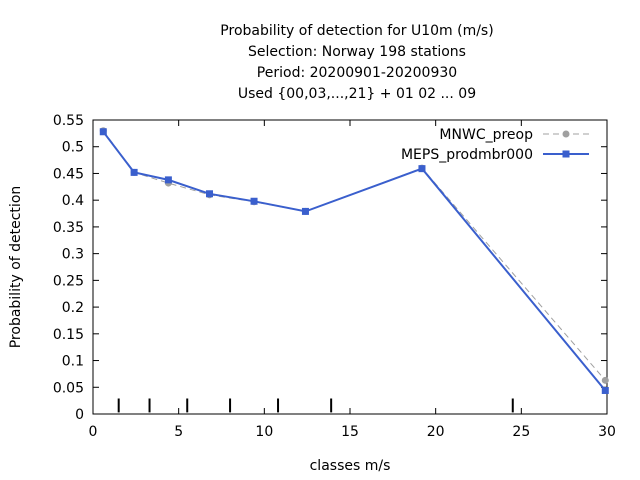  What do you see at coordinates (264, 432) in the screenshot?
I see `x-tick-label: 10` at bounding box center [264, 432].